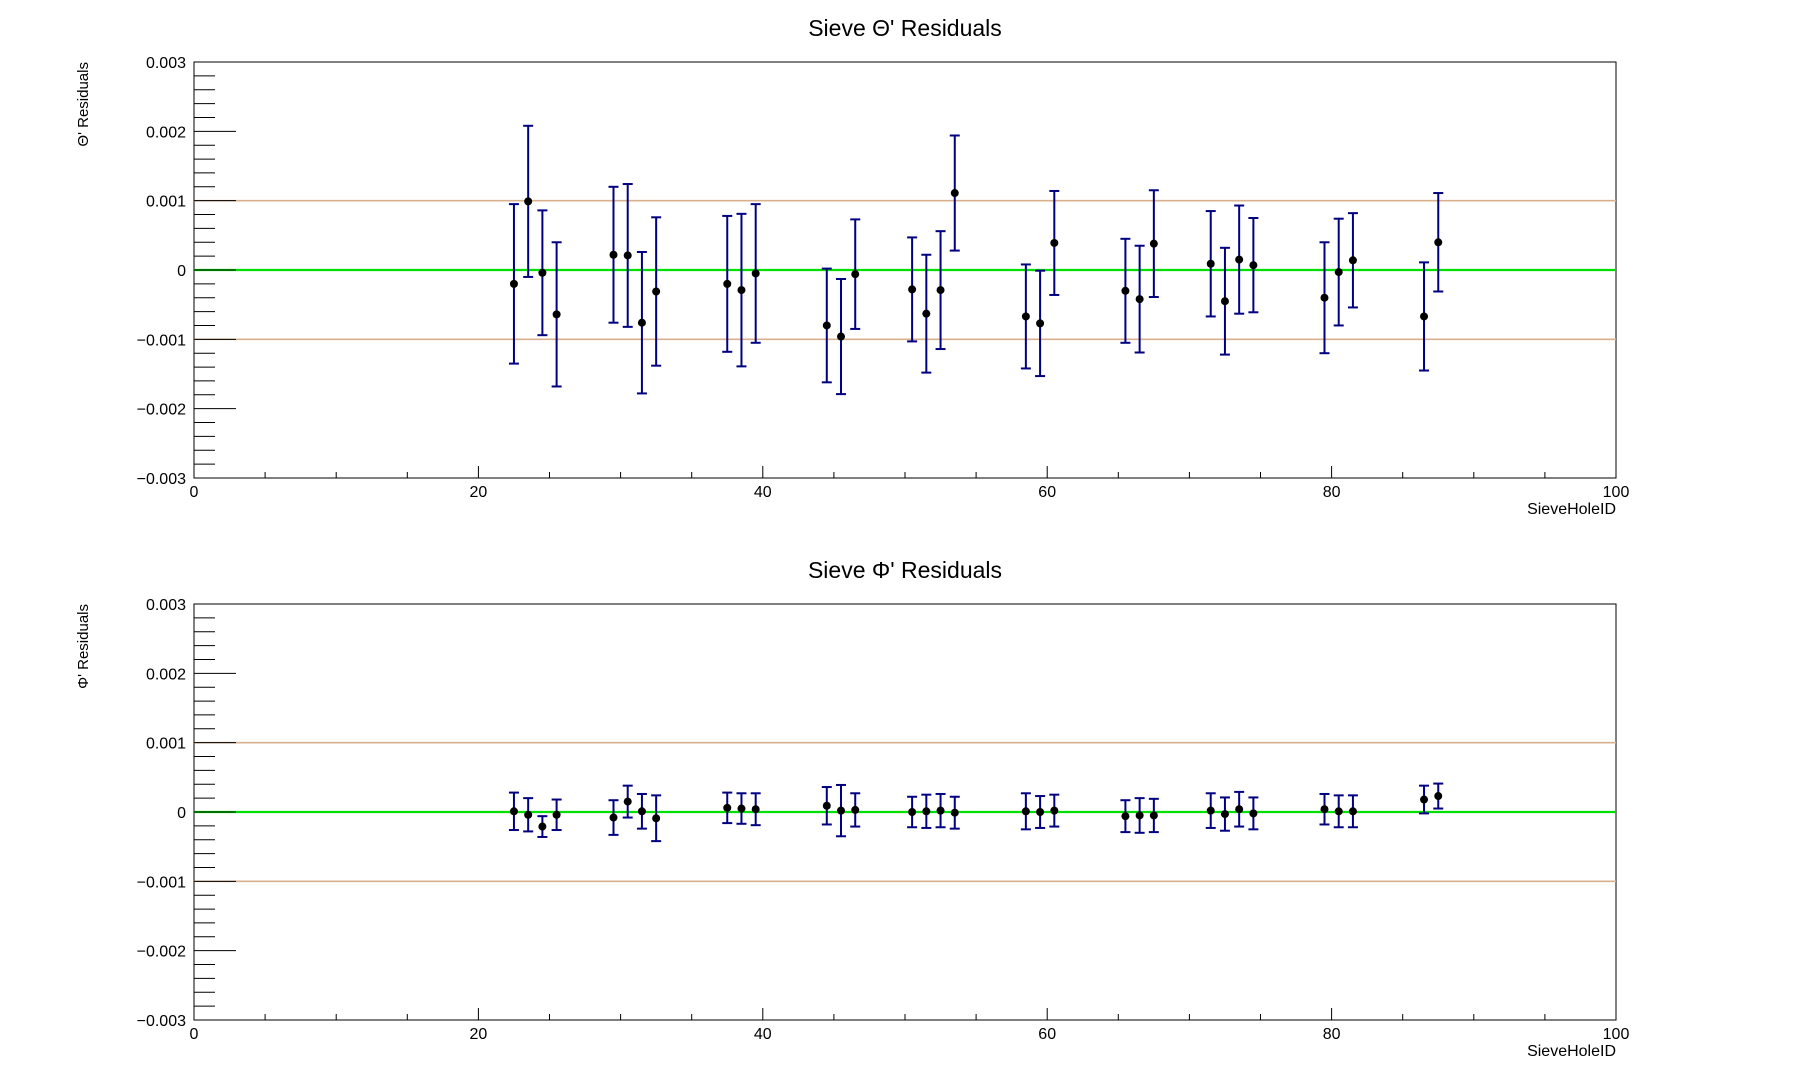 The width and height of the screenshot is (1798, 1074). What do you see at coordinates (479, 492) in the screenshot?
I see `x-tick-label: 20` at bounding box center [479, 492].